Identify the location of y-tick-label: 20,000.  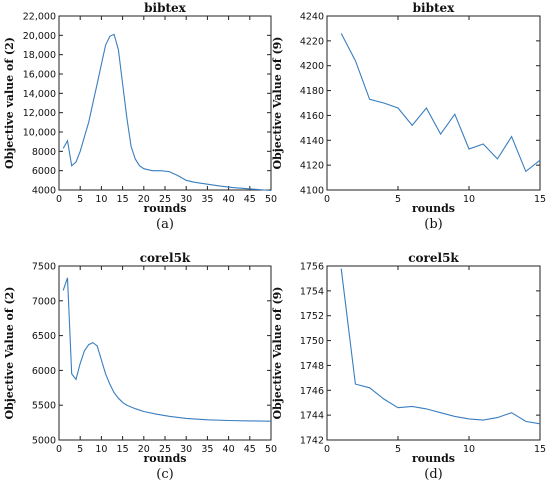
(39, 36).